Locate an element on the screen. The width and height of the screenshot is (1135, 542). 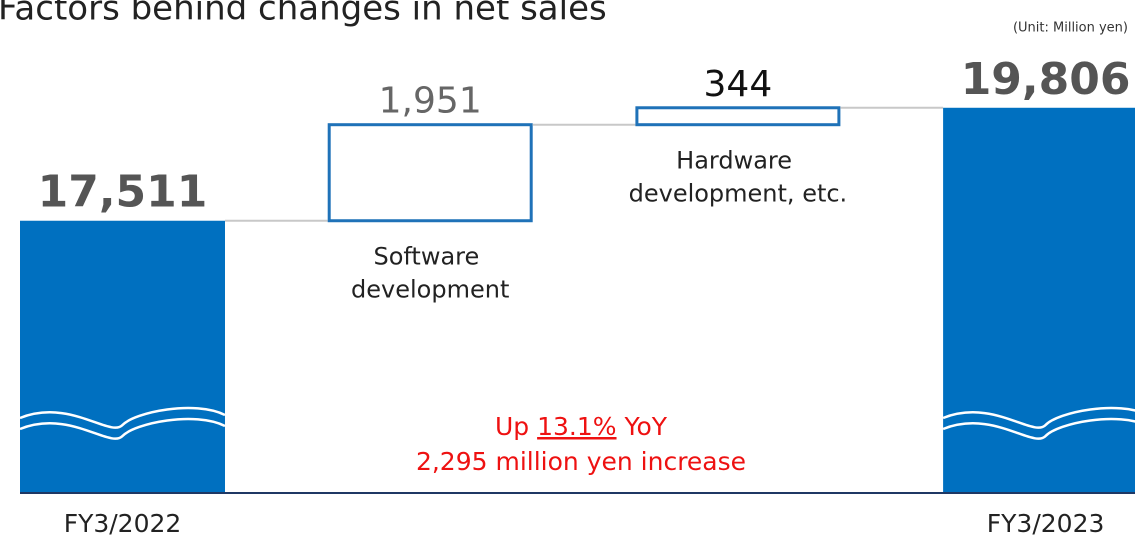
annotation: 2,295 million yen increase is located at coordinates (581, 461).